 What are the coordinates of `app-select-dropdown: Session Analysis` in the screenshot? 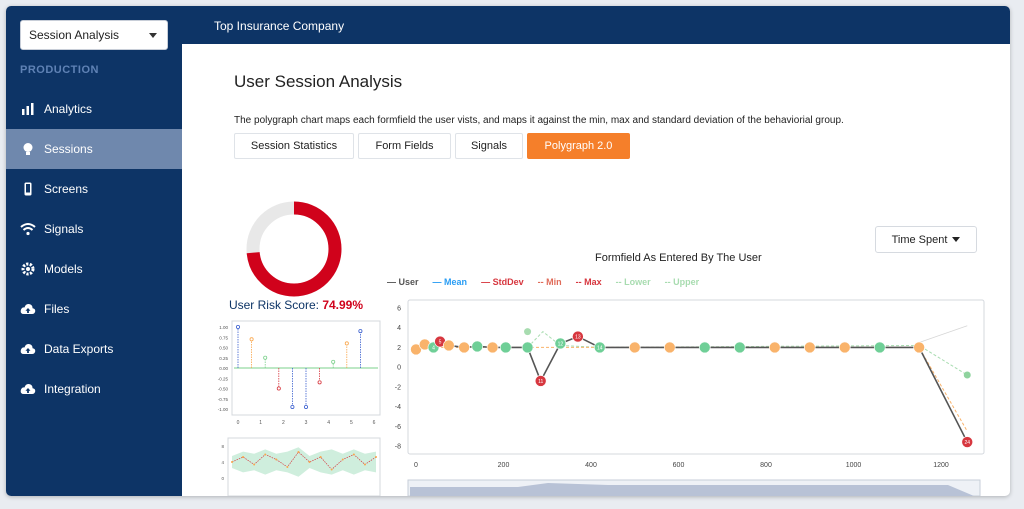 It's located at (94, 35).